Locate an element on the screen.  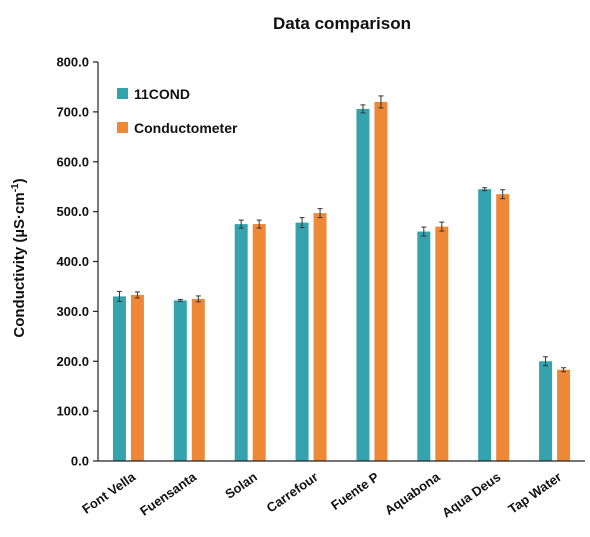
y-axis-label: Conductivity (µS·cm-1) is located at coordinates (19, 257).